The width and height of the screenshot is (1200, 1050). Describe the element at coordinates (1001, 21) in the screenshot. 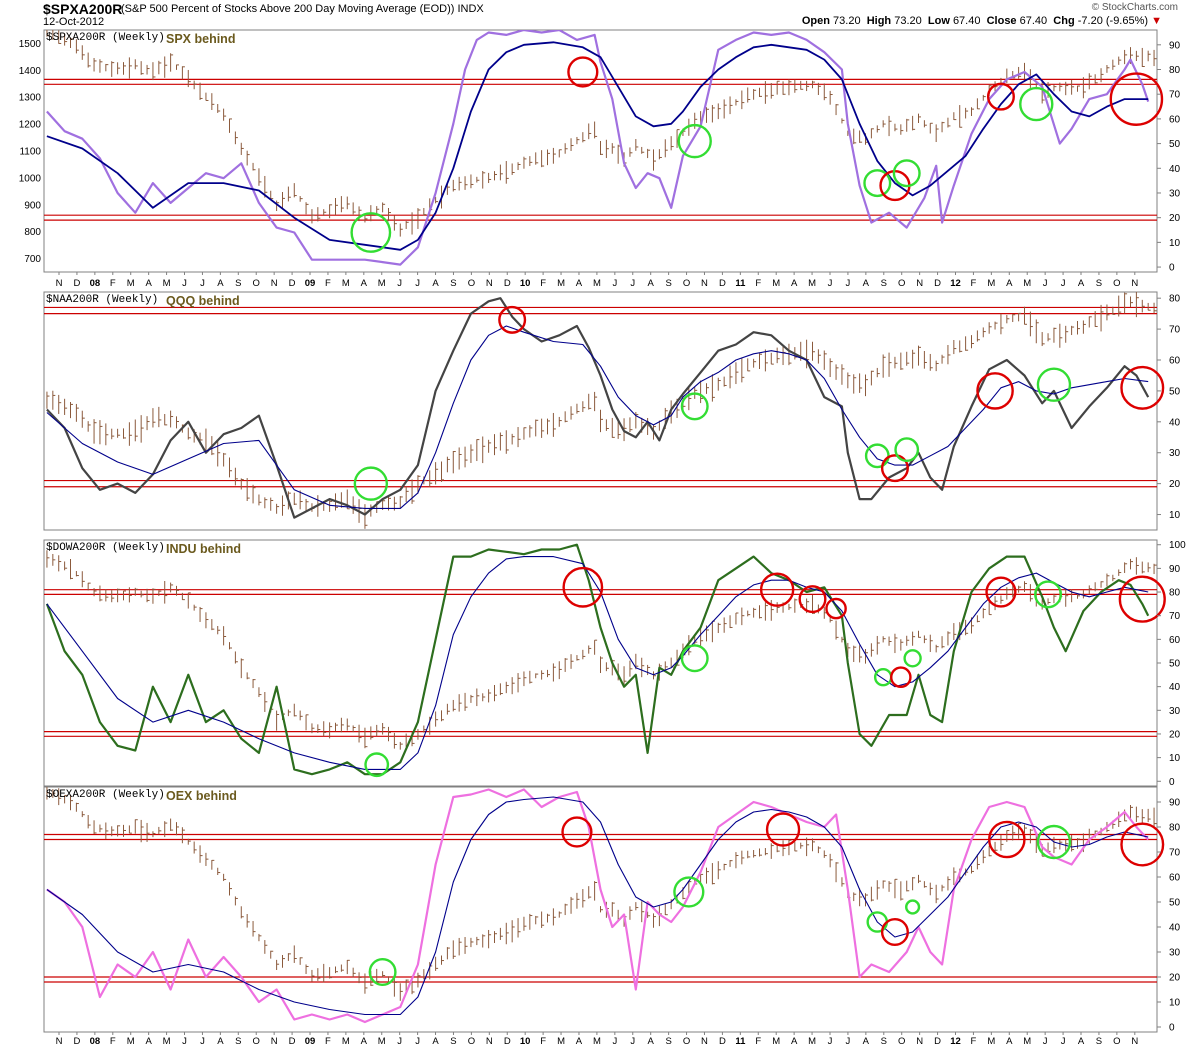

I see `close-label: Close` at that location.